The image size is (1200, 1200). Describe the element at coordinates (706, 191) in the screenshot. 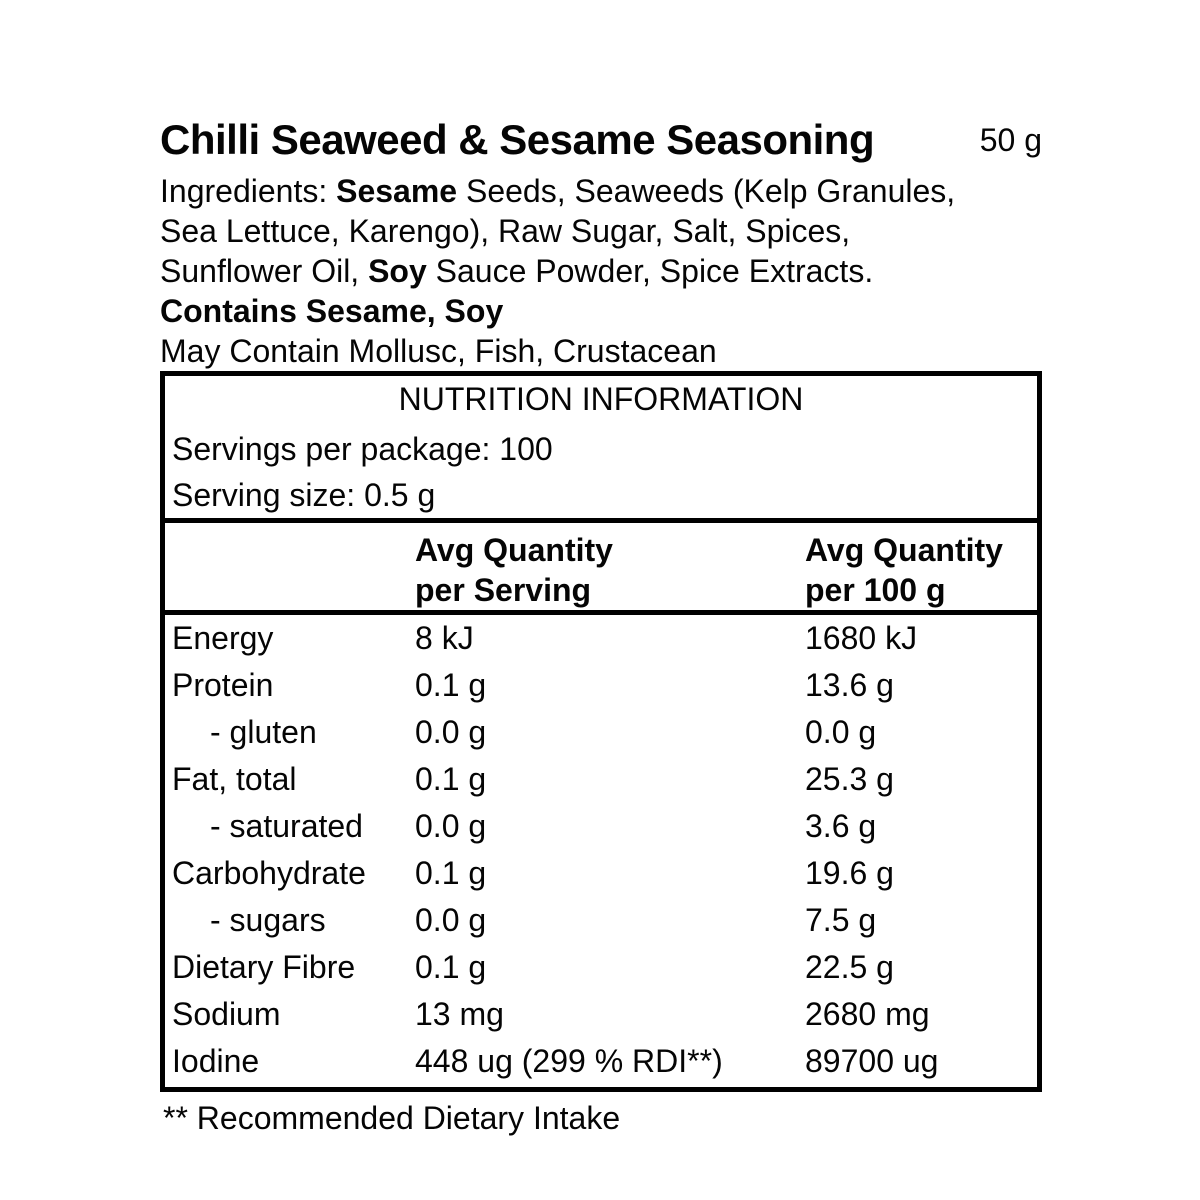

I see `ingredients-segment: Seeds, Seaweeds (Kelp Granules,` at that location.